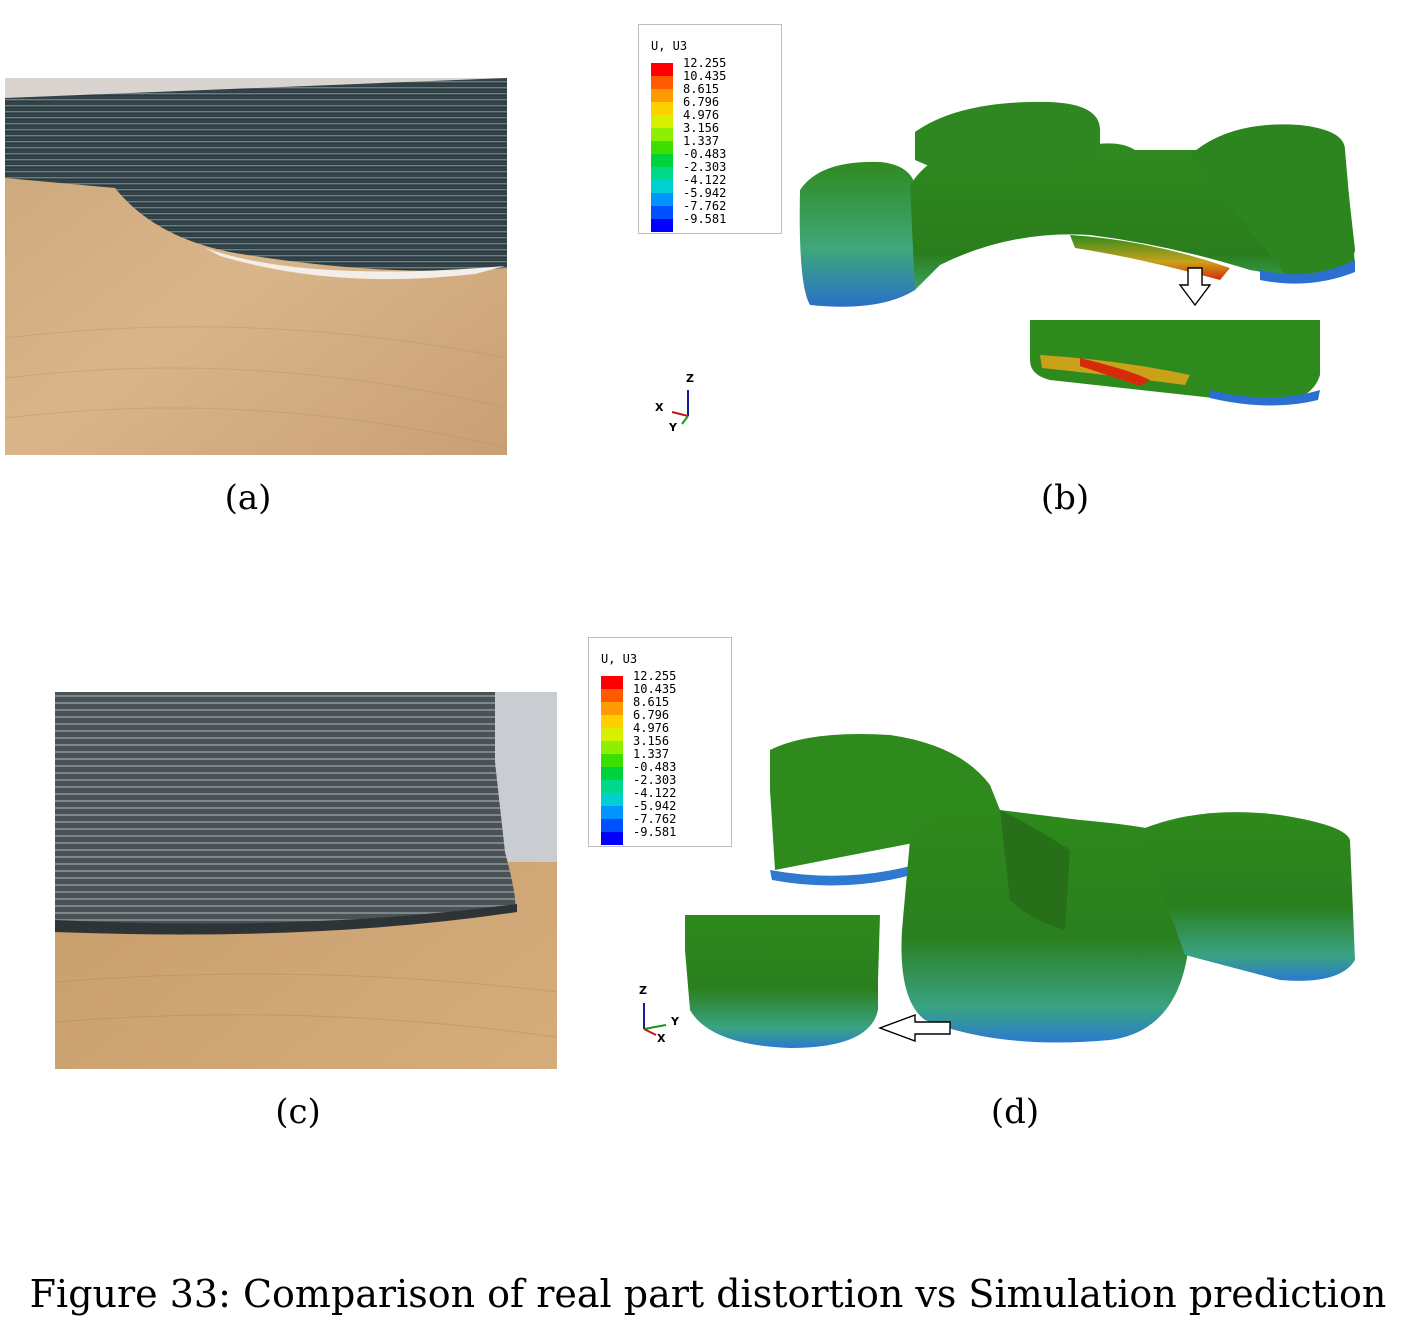 Image resolution: width=1416 pixels, height=1330 pixels. Describe the element at coordinates (1025, 895) in the screenshot. I see `simulation-d` at that location.